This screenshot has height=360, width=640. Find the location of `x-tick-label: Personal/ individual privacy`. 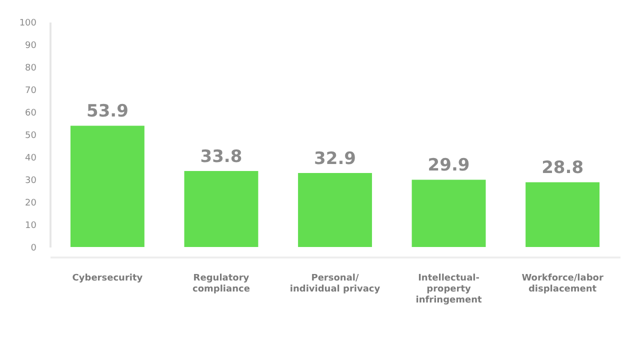

x-tick-label: Personal/ individual privacy is located at coordinates (335, 284).